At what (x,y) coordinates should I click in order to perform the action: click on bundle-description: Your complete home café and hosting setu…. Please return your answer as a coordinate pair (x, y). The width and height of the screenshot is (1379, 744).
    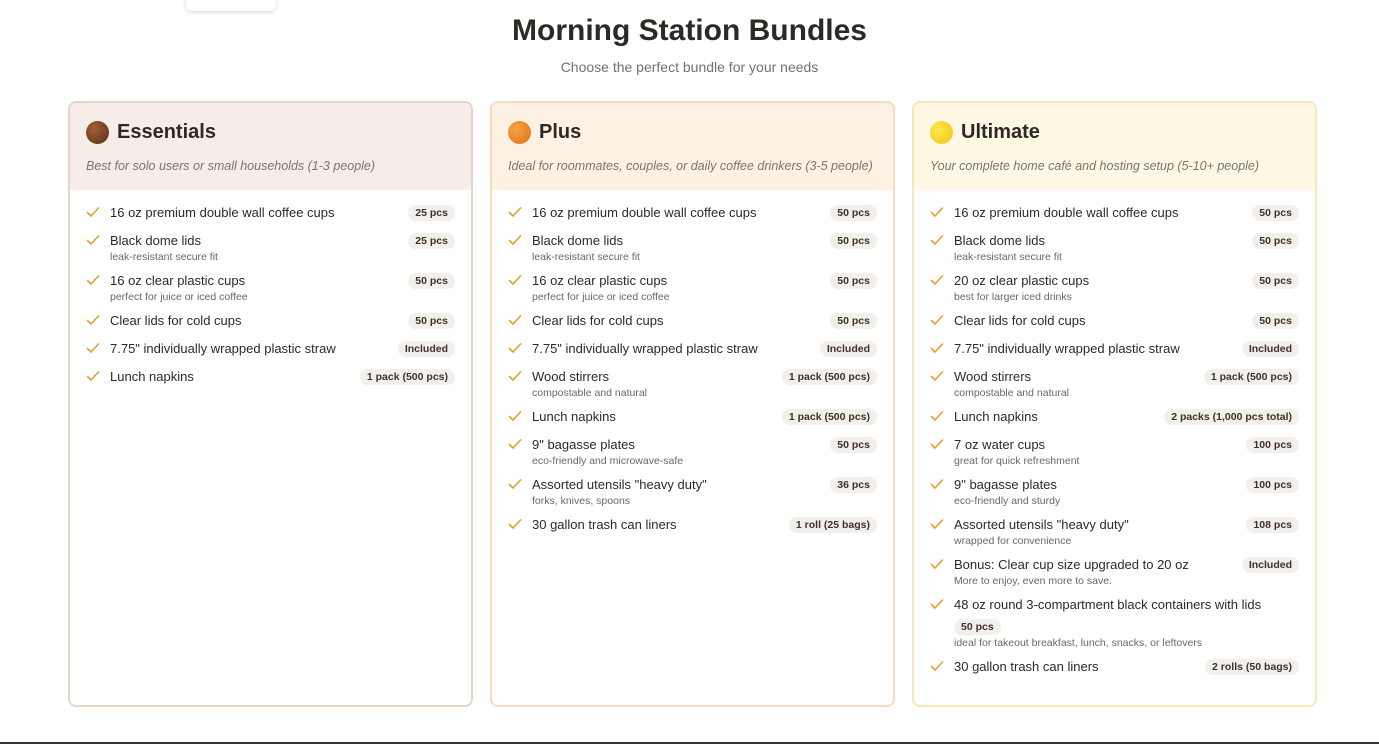
    Looking at the image, I should click on (1095, 166).